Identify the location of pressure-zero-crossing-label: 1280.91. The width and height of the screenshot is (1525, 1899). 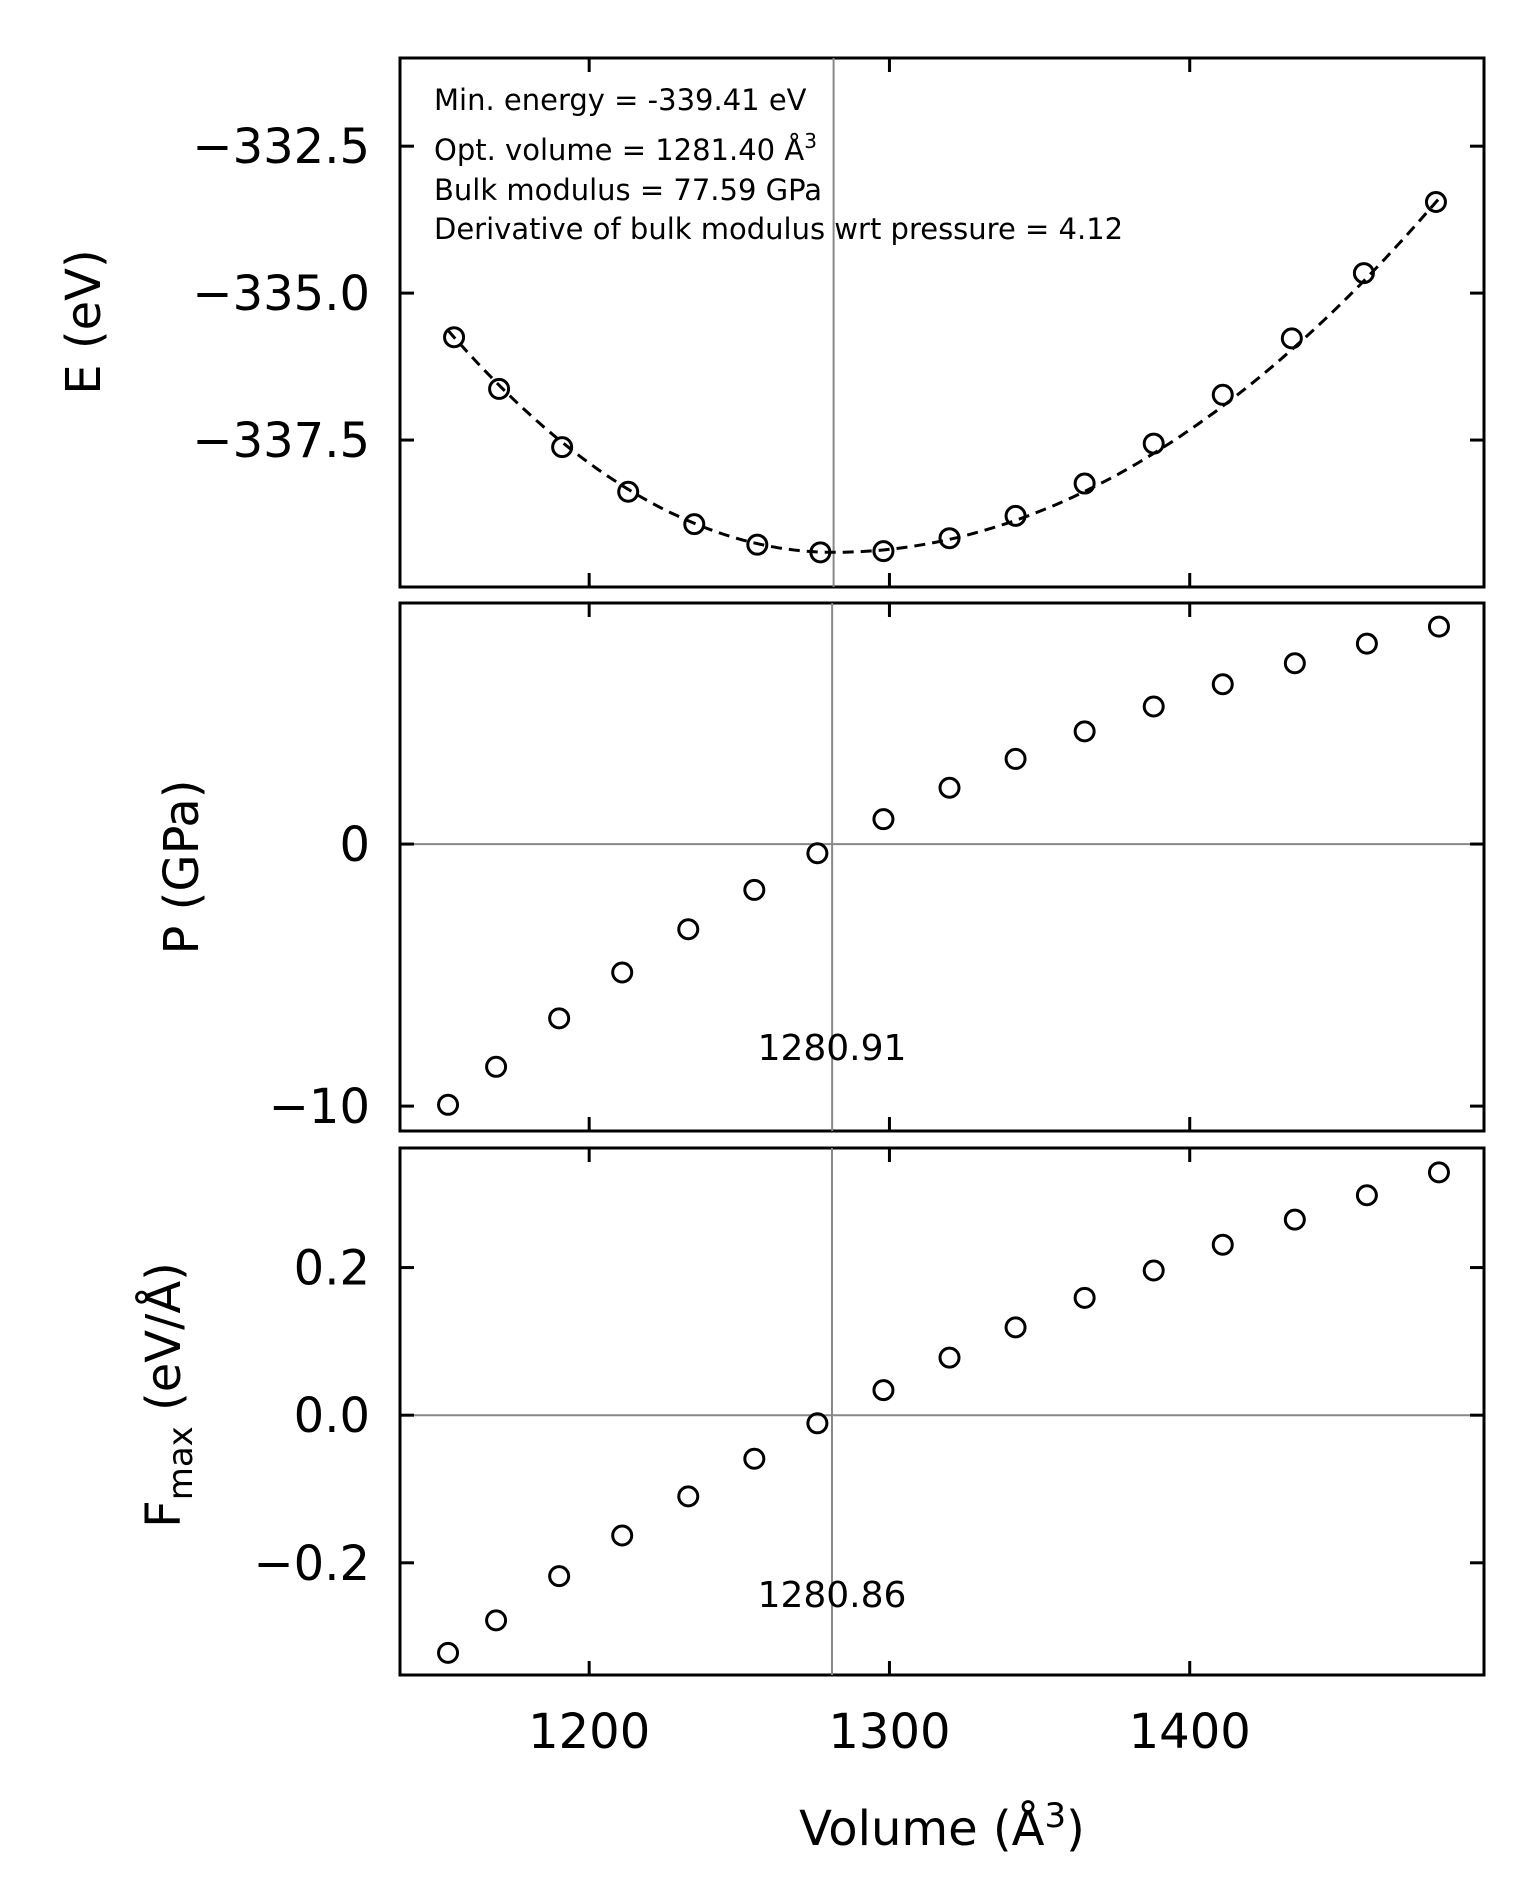
(832, 1048).